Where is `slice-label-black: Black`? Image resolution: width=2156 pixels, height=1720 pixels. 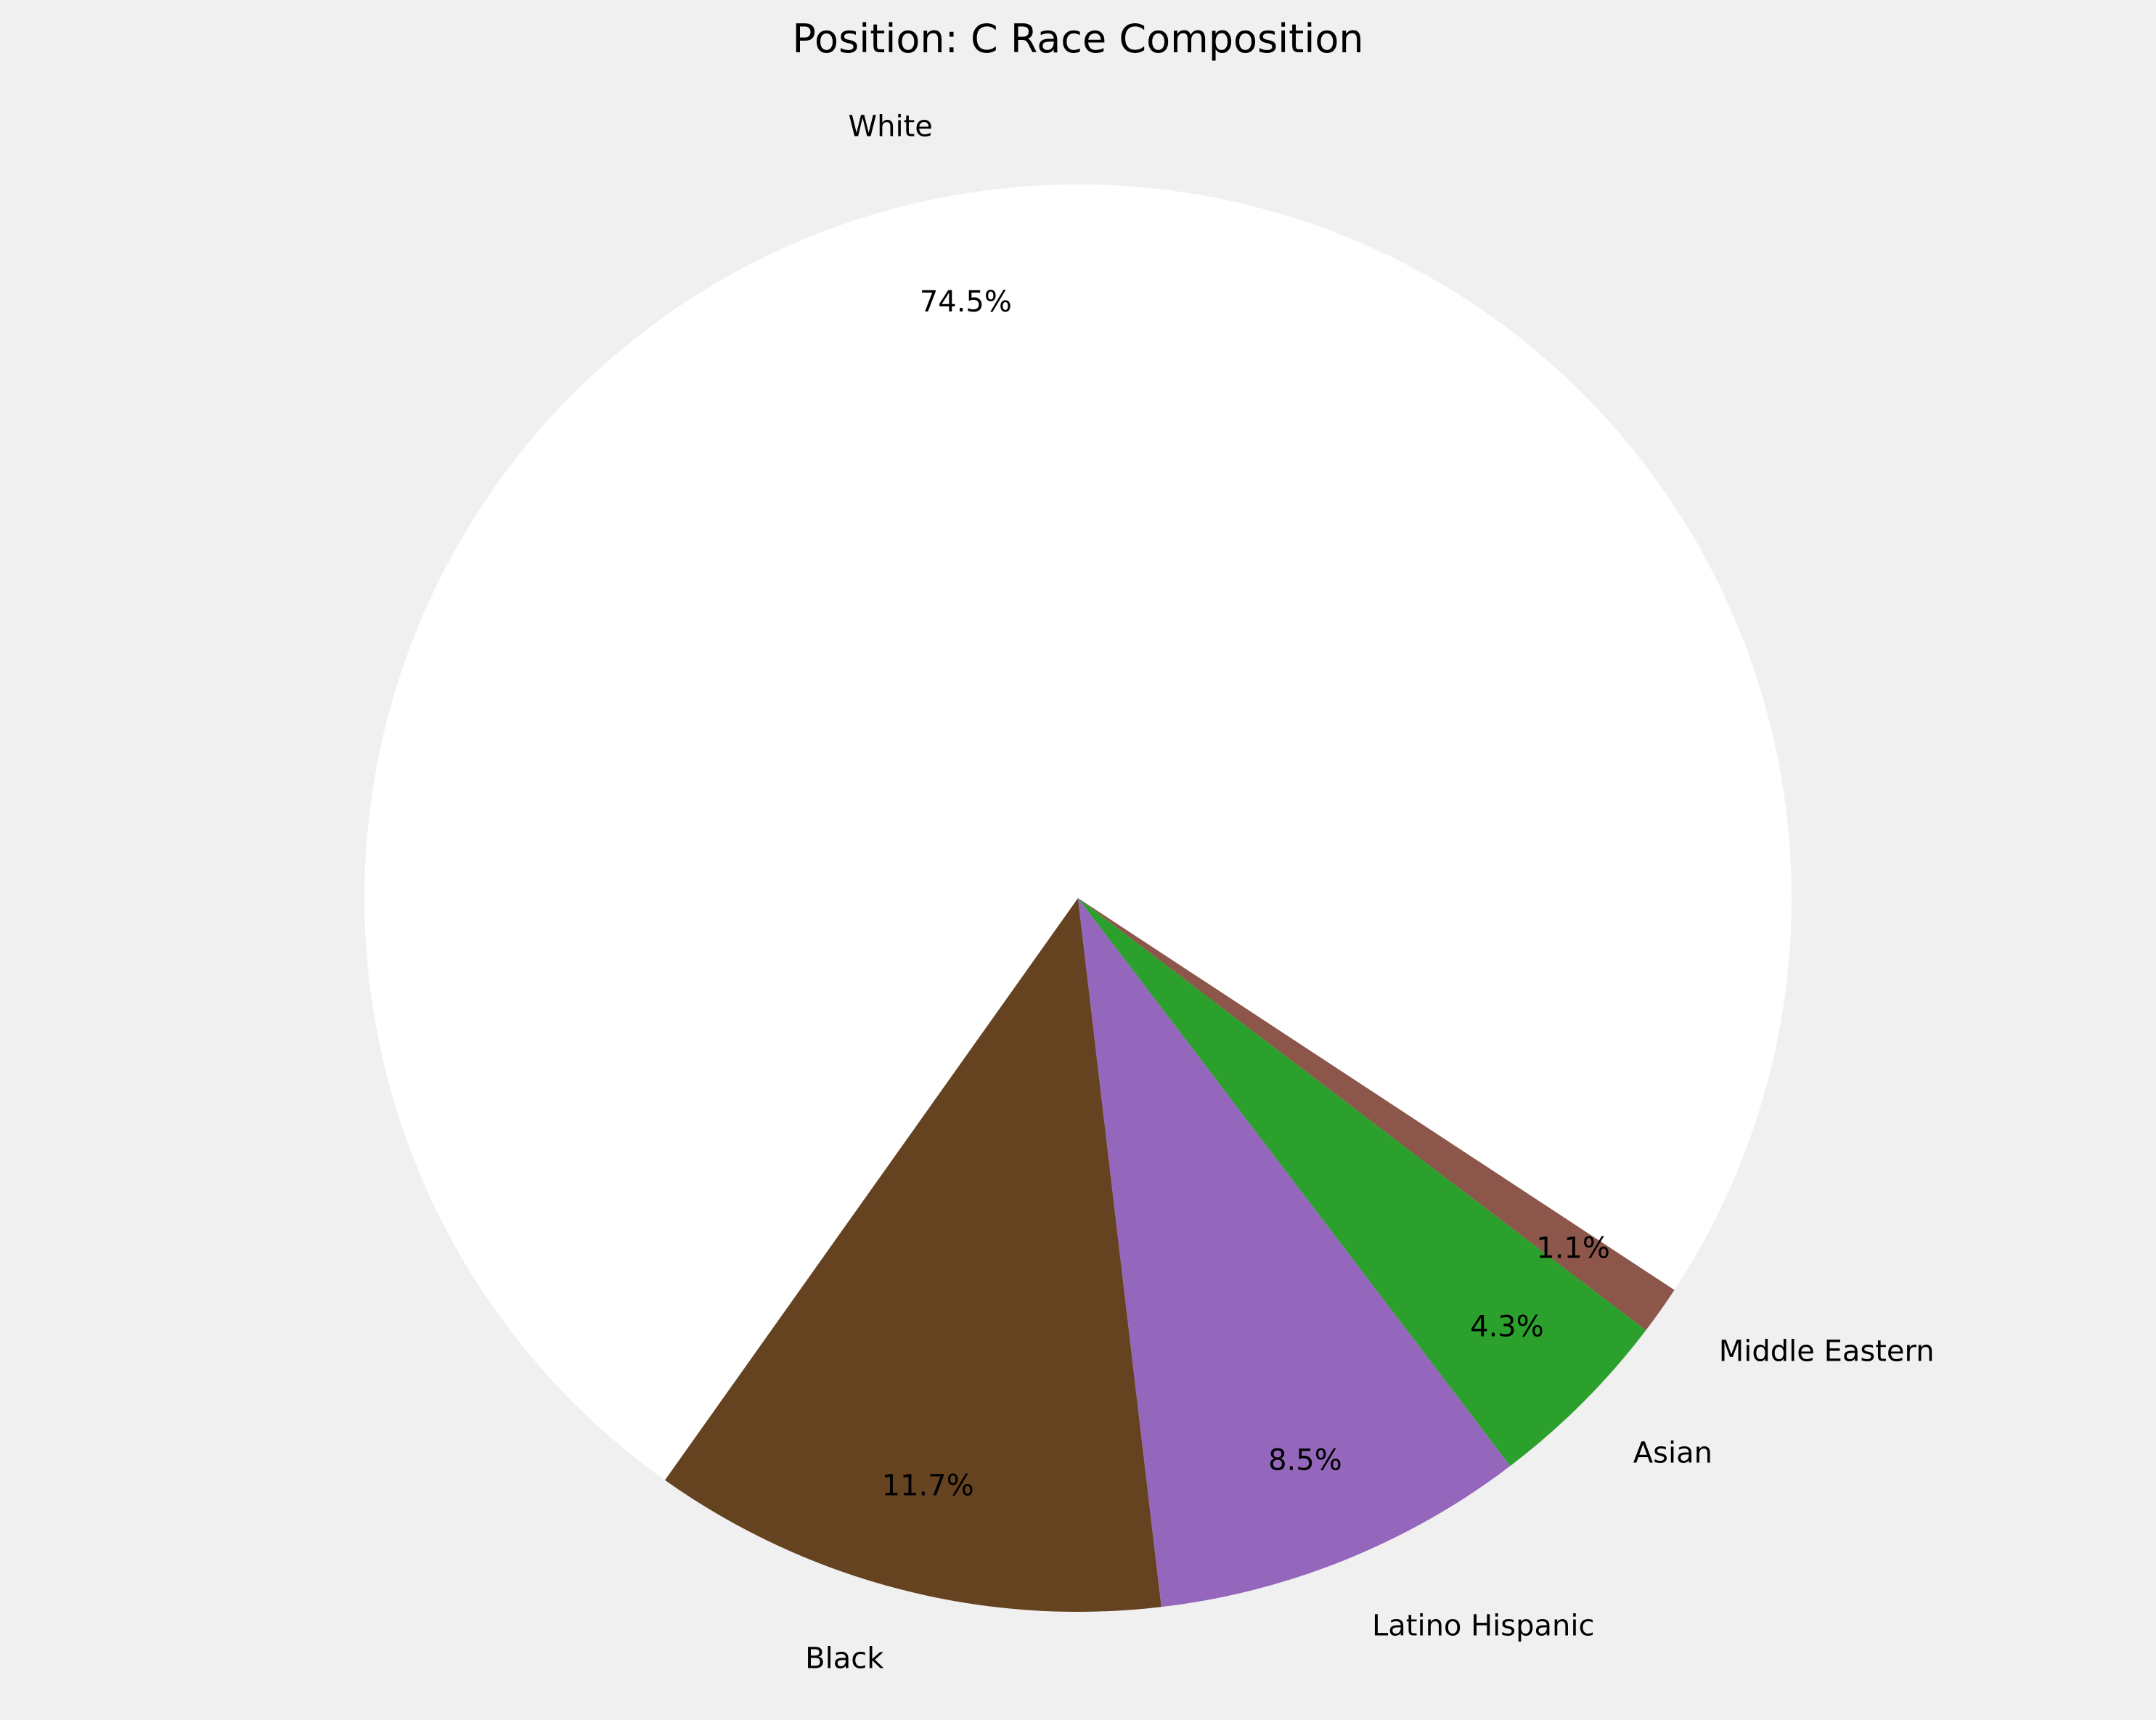 slice-label-black: Black is located at coordinates (845, 1659).